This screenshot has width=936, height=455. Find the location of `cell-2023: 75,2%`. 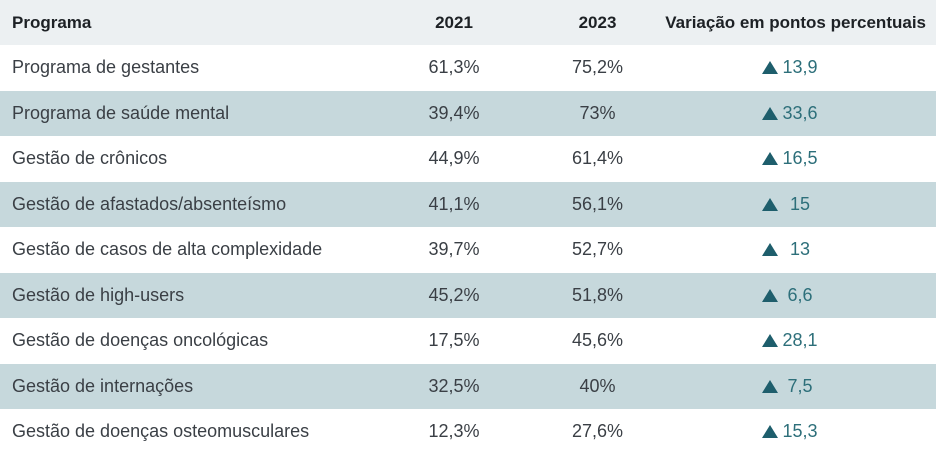

cell-2023: 75,2% is located at coordinates (597, 67).